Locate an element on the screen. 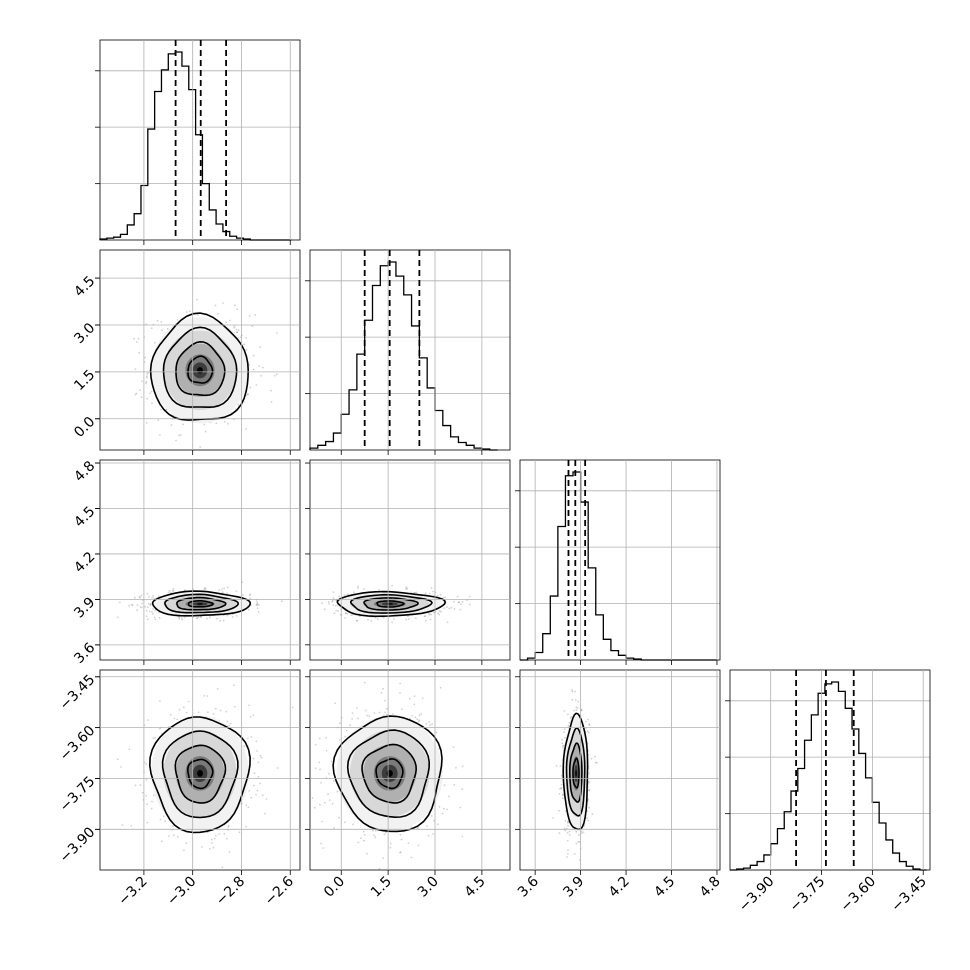  density-fill is located at coordinates (389, 604).